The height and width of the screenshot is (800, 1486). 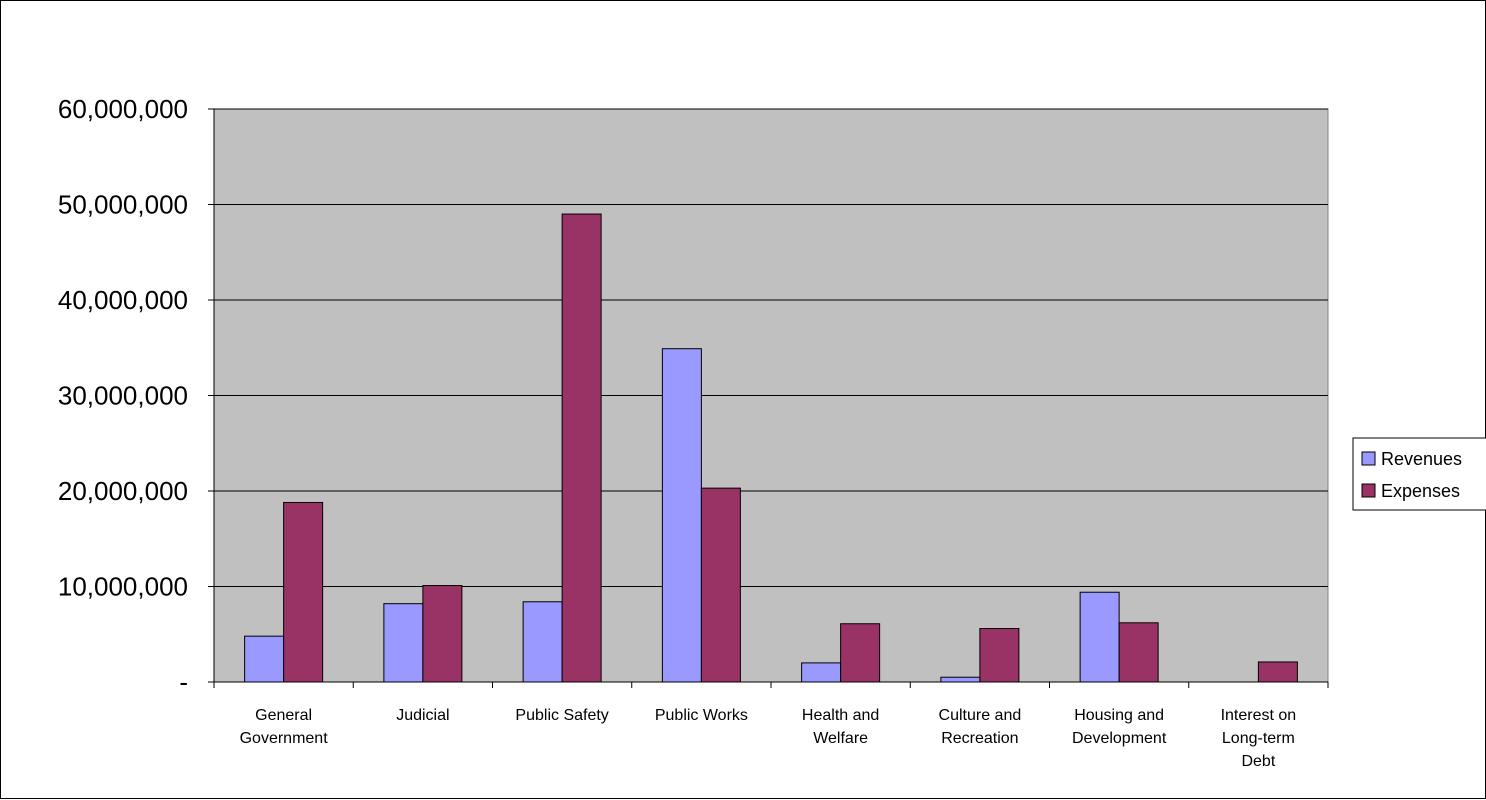 I want to click on legend-swatch-expenses, so click(x=1368, y=490).